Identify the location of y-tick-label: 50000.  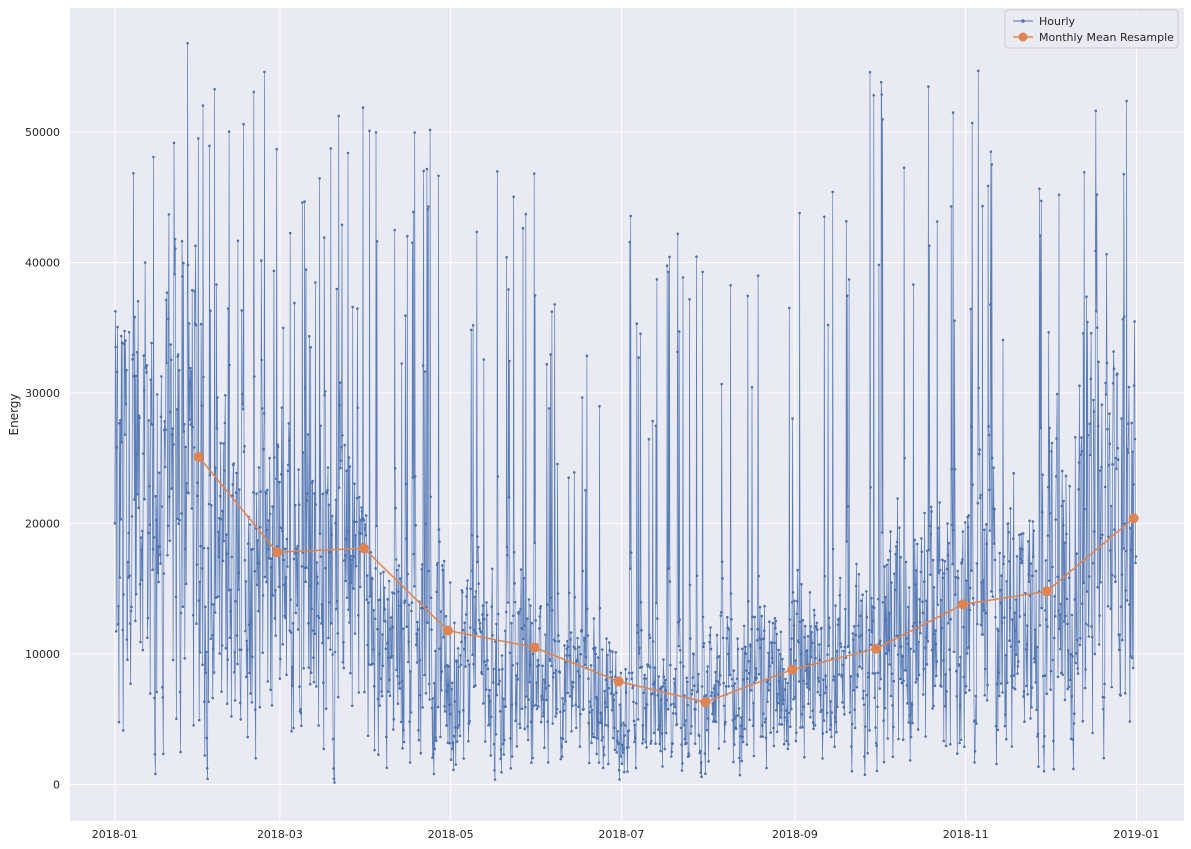
(42, 132).